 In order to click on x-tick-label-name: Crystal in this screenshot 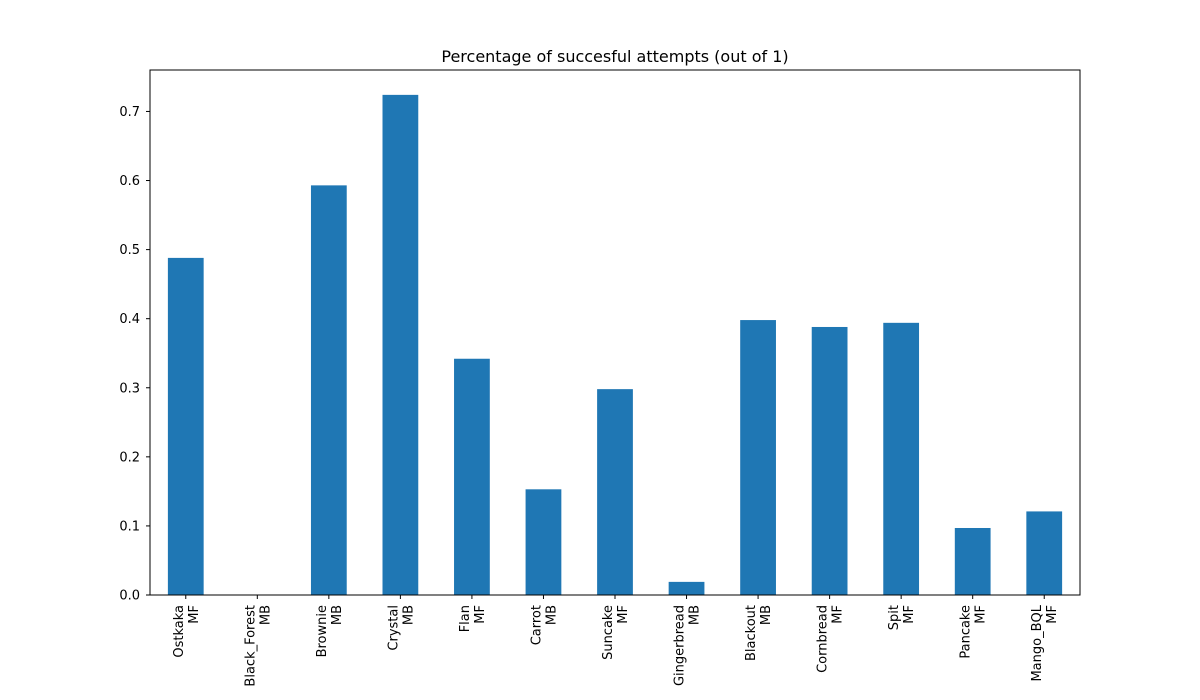, I will do `click(393, 628)`.